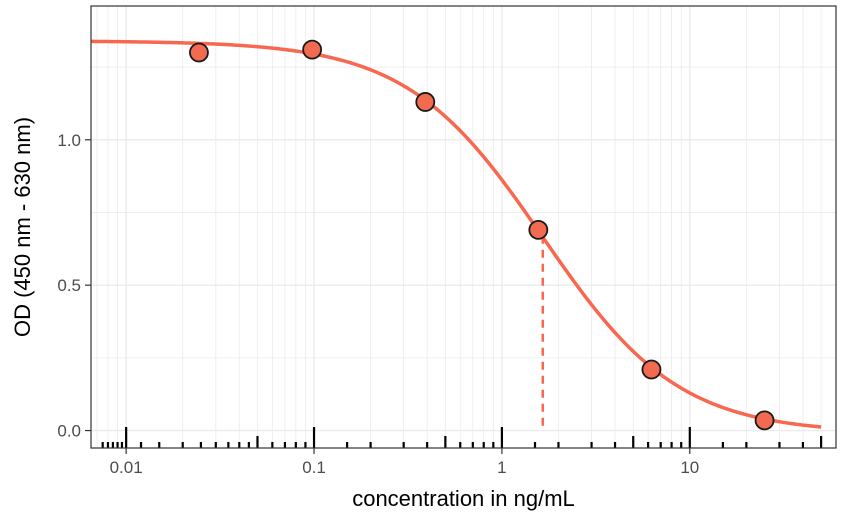 This screenshot has width=845, height=515. I want to click on x-tick-label: 0.1, so click(314, 467).